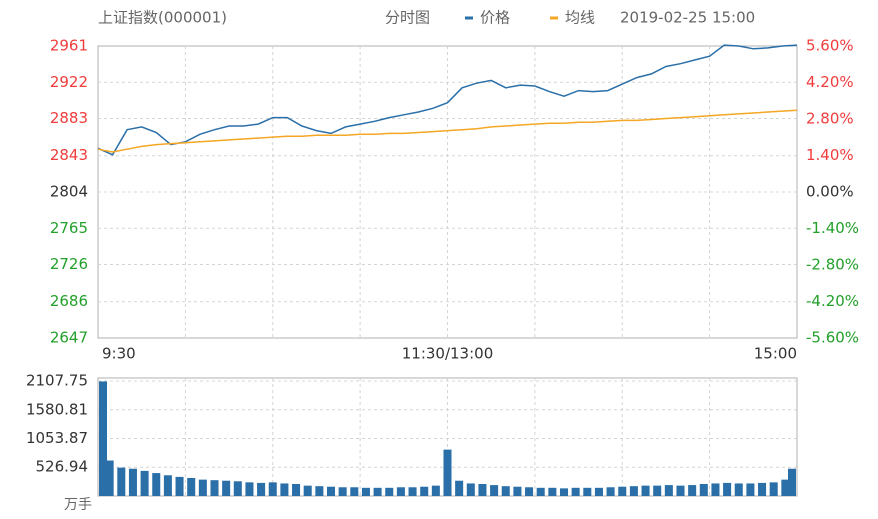  Describe the element at coordinates (580, 18) in the screenshot. I see `legend-label: 均线` at that location.